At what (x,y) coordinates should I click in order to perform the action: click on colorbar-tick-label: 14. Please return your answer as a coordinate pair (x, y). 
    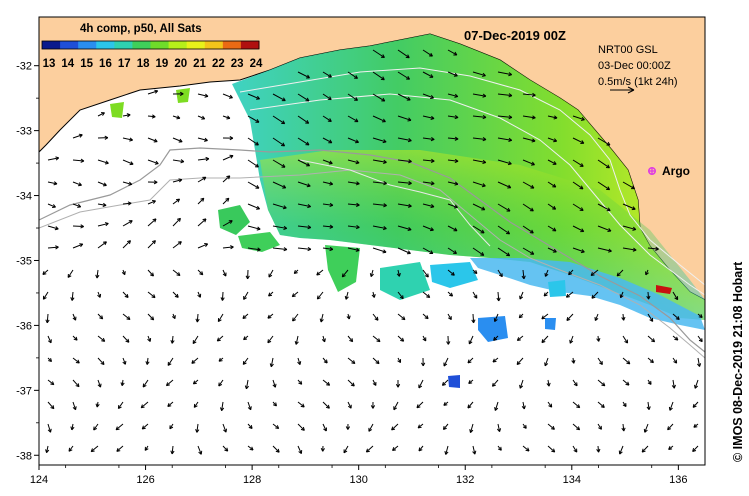
    Looking at the image, I should click on (67, 64).